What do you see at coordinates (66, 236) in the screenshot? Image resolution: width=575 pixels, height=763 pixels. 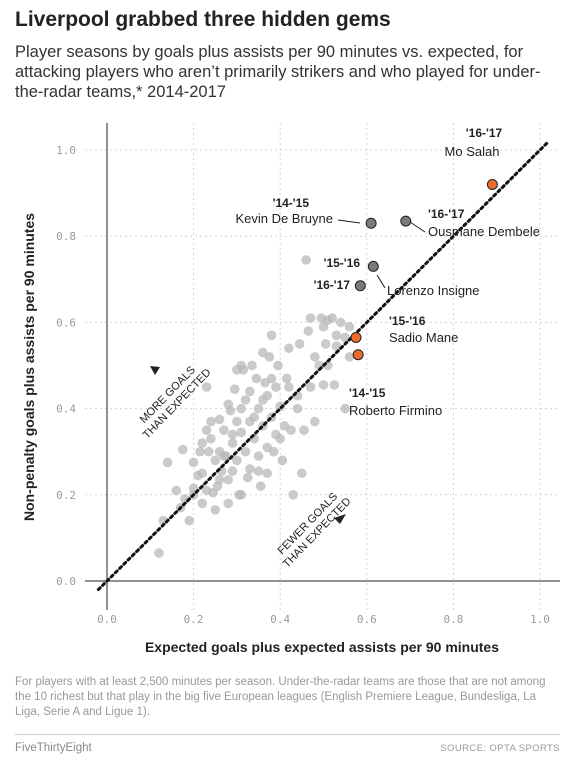 I see `y-tick-label: 0.8` at bounding box center [66, 236].